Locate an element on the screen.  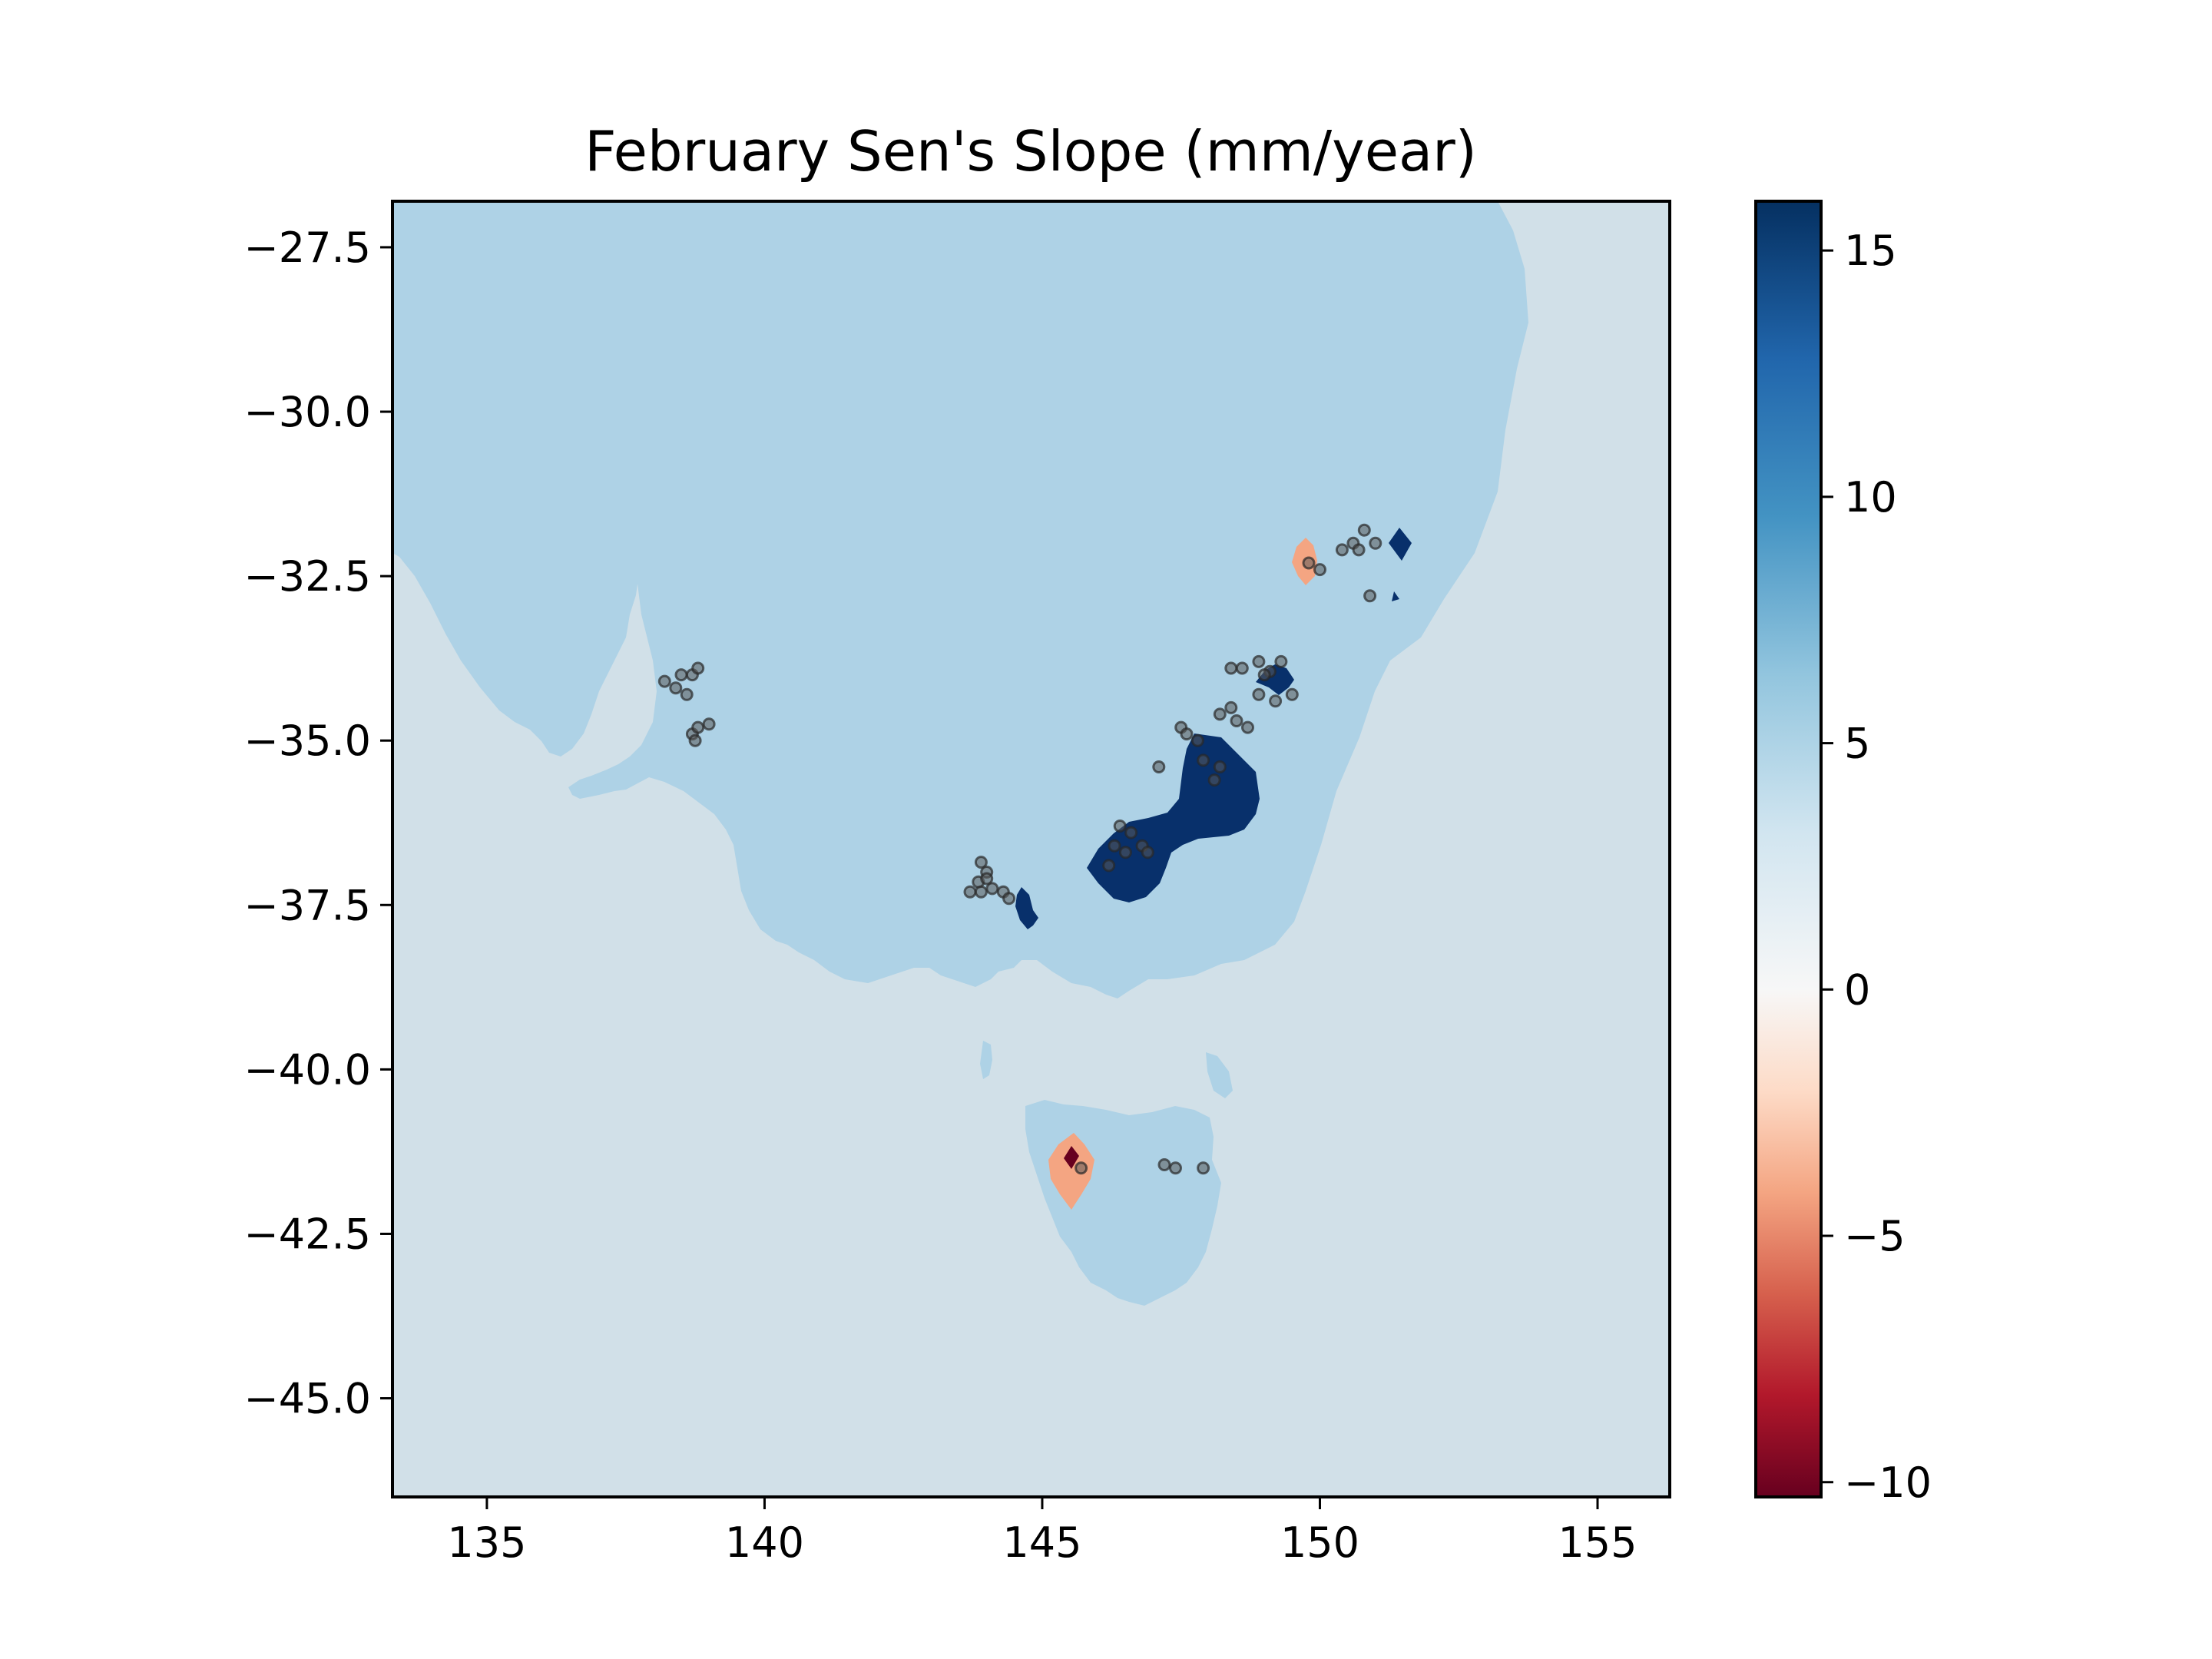
colorbar-gradient is located at coordinates (1789, 849).